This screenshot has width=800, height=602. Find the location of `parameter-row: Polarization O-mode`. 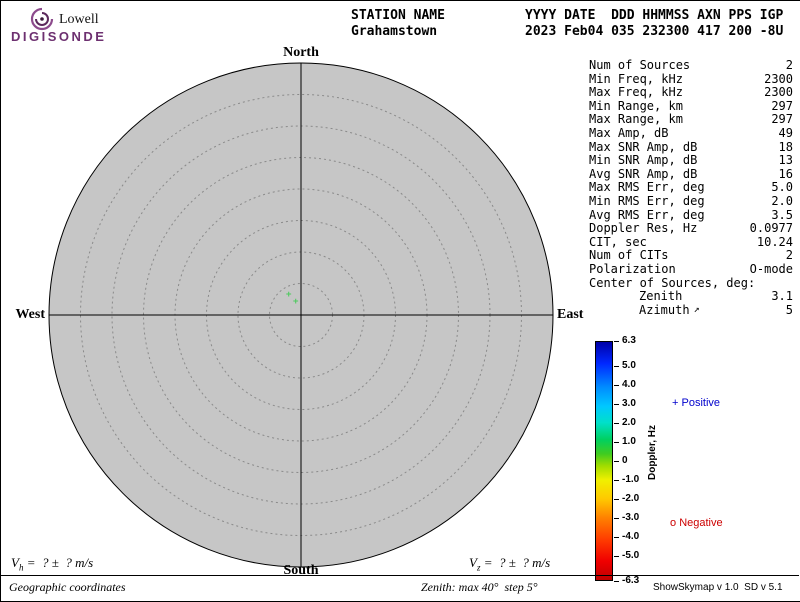

parameter-row: Polarization O-mode is located at coordinates (691, 269).